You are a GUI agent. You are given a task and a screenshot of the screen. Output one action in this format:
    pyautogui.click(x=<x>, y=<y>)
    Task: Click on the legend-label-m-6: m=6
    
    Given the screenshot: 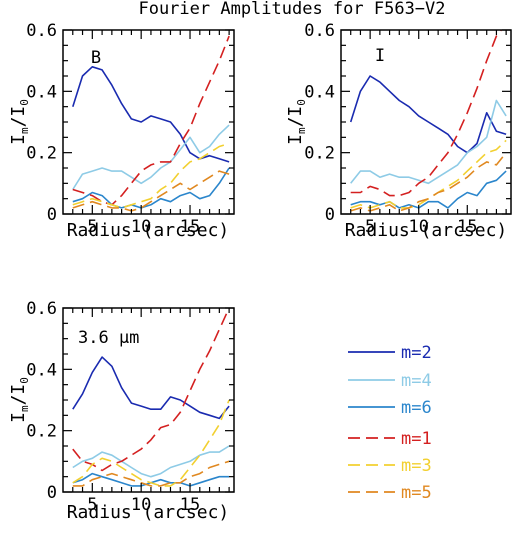 What is the action you would take?
    pyautogui.click(x=416, y=408)
    